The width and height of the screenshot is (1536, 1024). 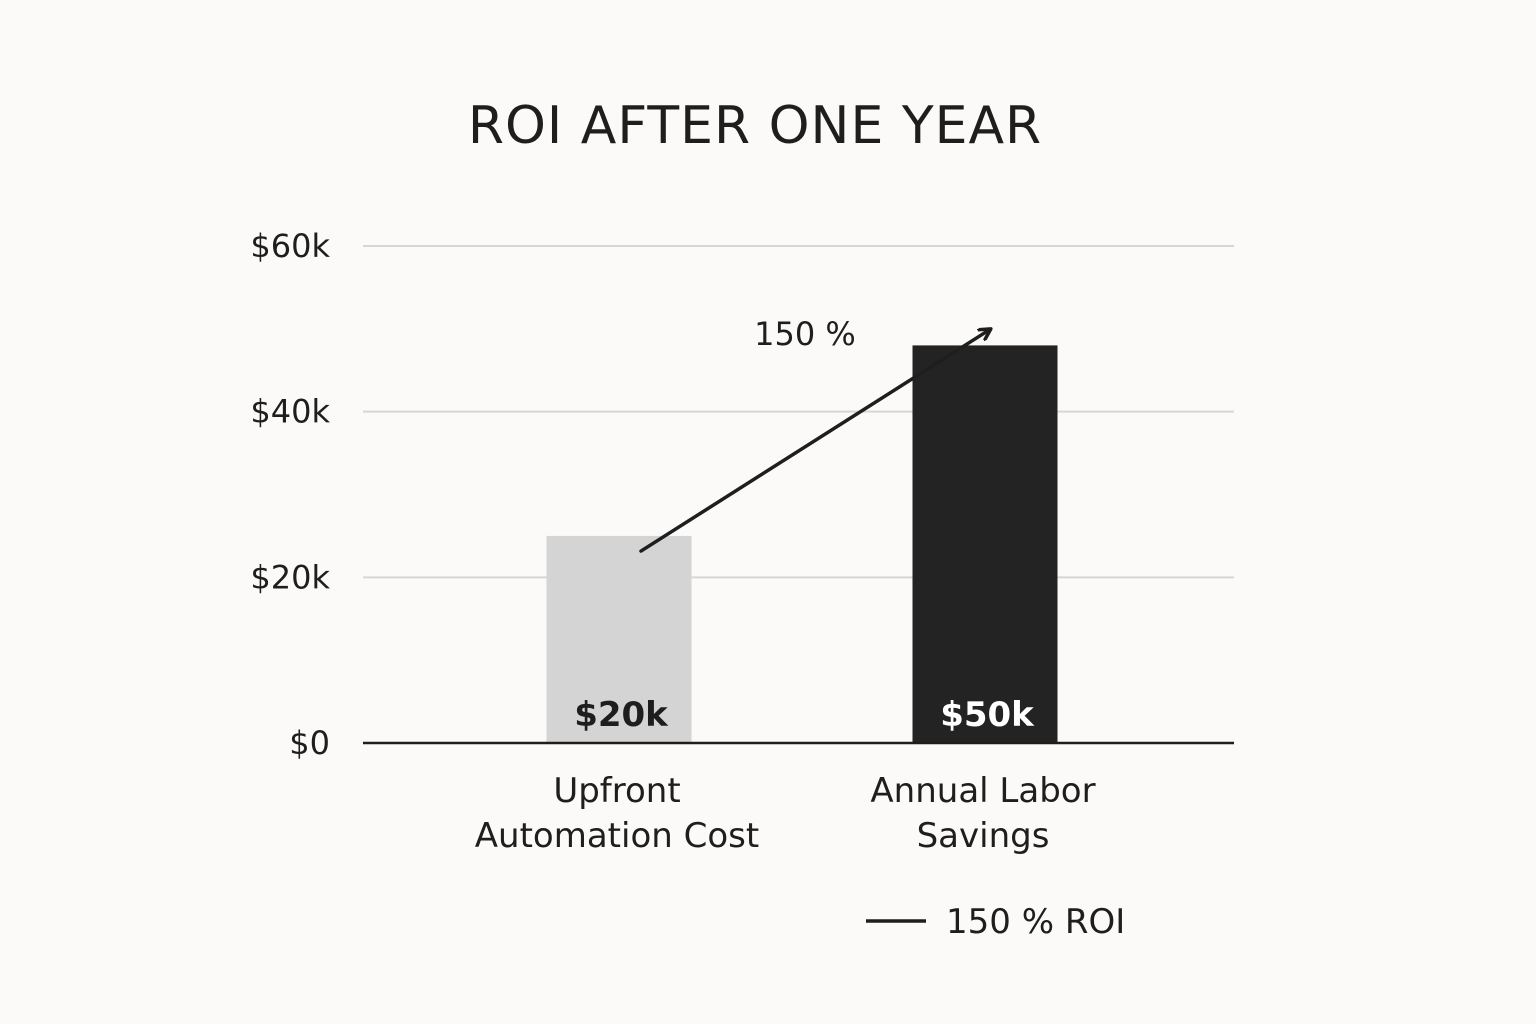 What do you see at coordinates (755, 126) in the screenshot?
I see `chart-title: ROI AFTER ONE YEAR` at bounding box center [755, 126].